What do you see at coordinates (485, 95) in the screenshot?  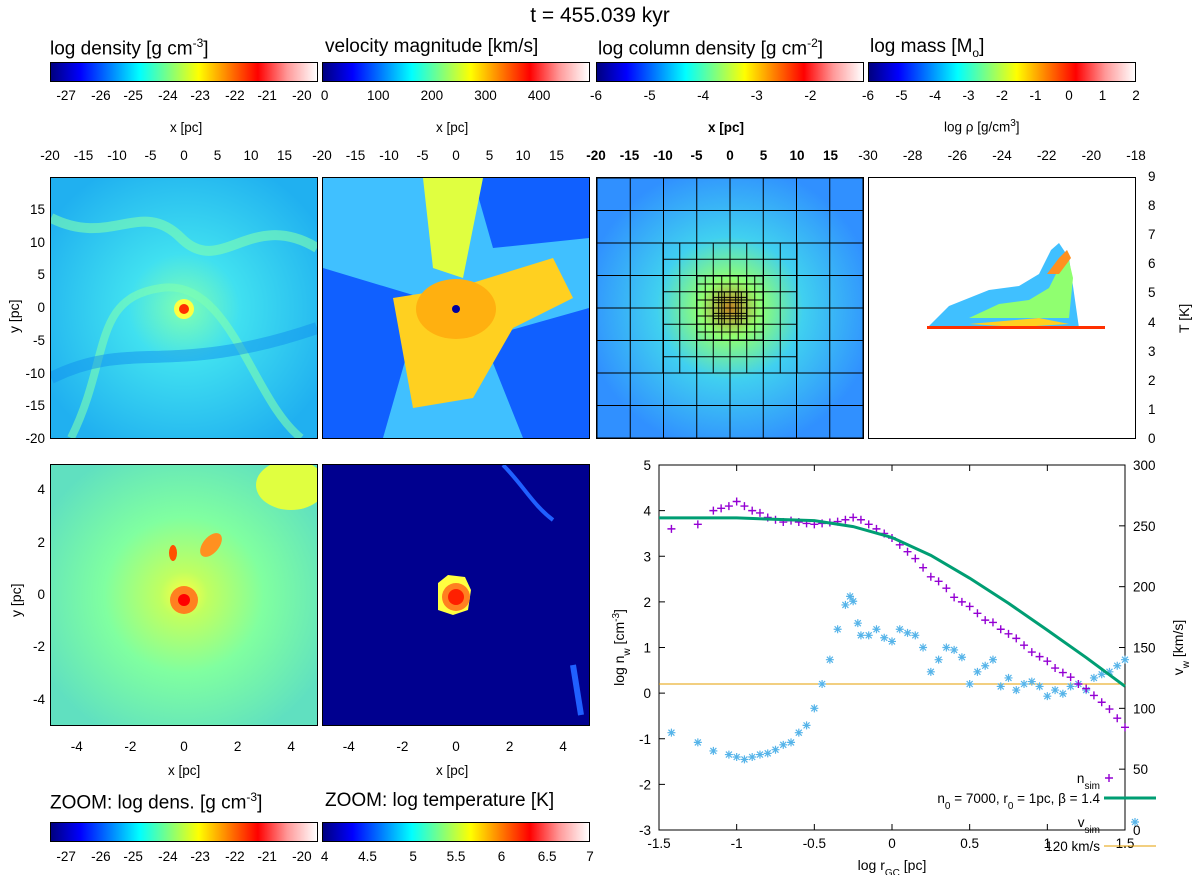 I see `colorbar-tick-label: 300` at bounding box center [485, 95].